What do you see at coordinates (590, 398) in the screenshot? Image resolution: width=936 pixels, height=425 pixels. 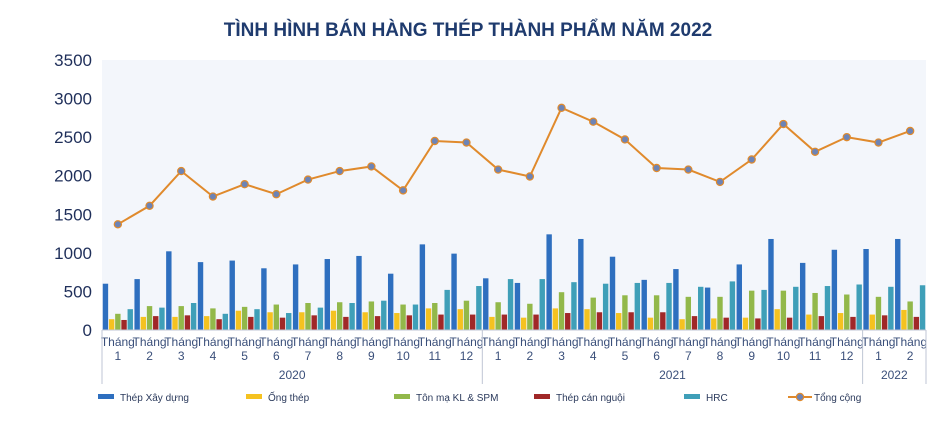 I see `legend-label: Thép cán nguội` at bounding box center [590, 398].